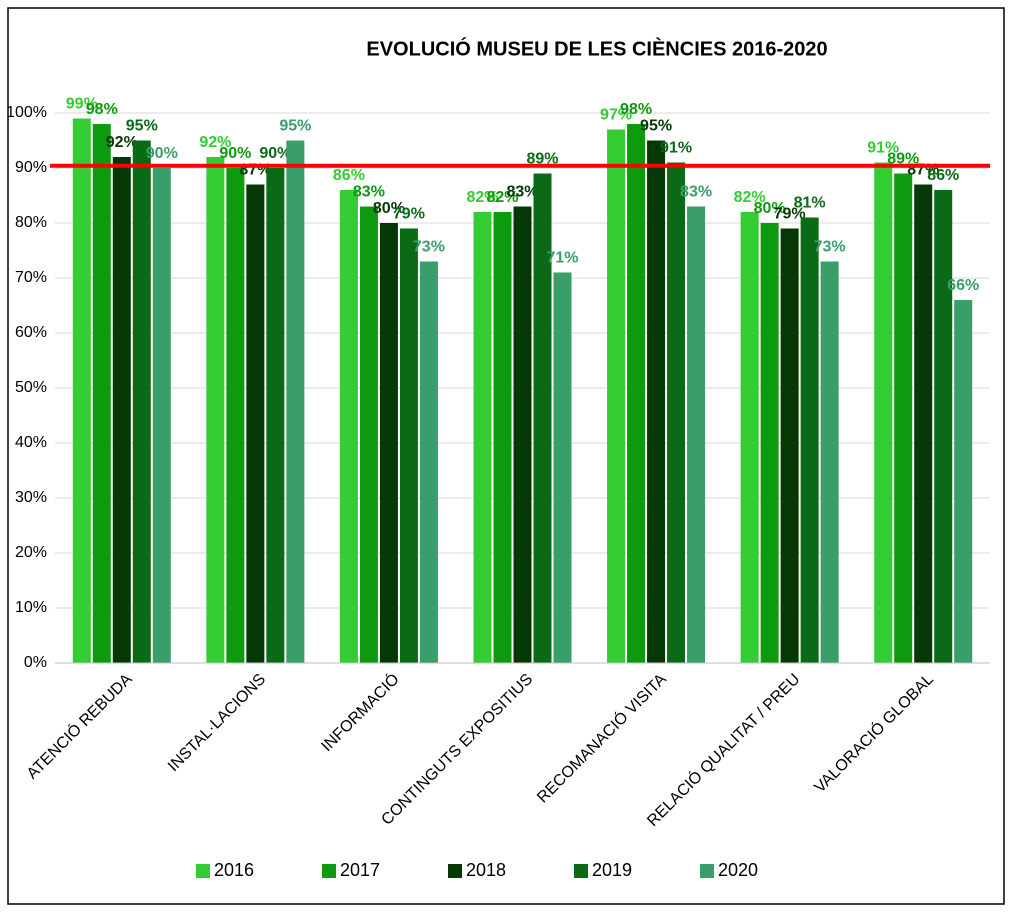 The image size is (1013, 913). I want to click on y-tick-label: 40%, so click(31, 442).